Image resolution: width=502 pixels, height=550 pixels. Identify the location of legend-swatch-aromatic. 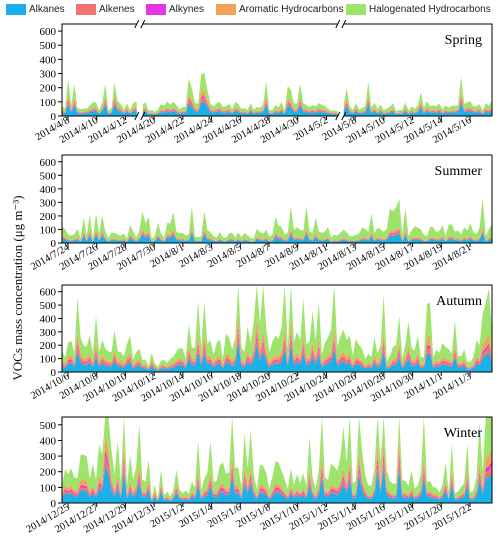
(226, 9).